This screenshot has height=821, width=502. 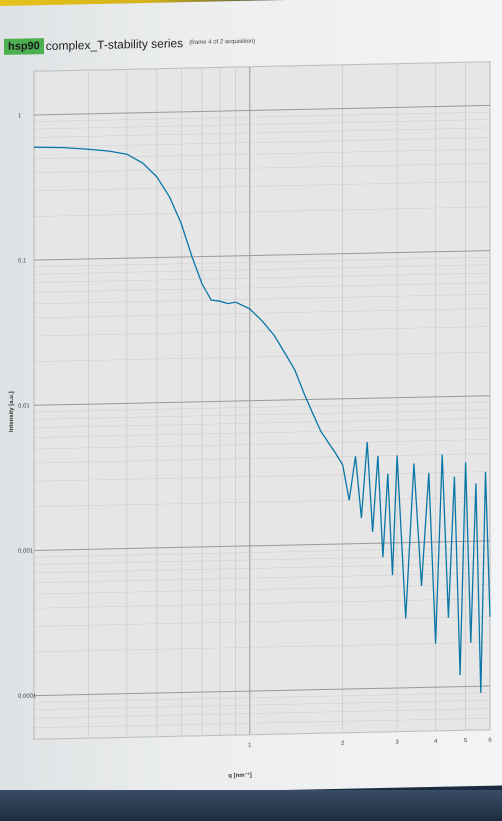 I want to click on y-tick-label: 0.01, so click(x=24, y=406).